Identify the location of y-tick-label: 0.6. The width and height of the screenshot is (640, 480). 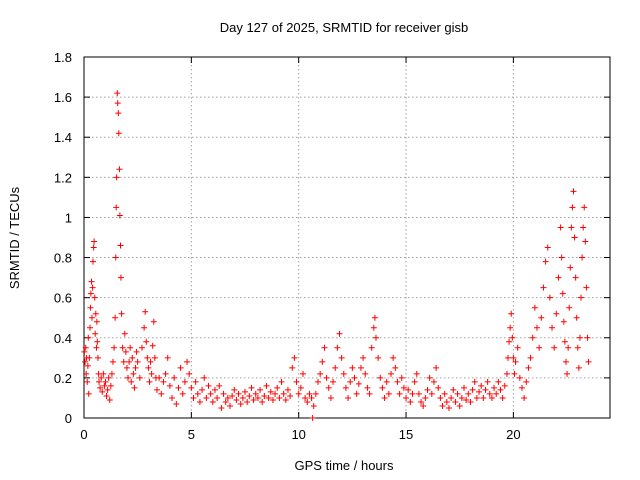
(63, 298).